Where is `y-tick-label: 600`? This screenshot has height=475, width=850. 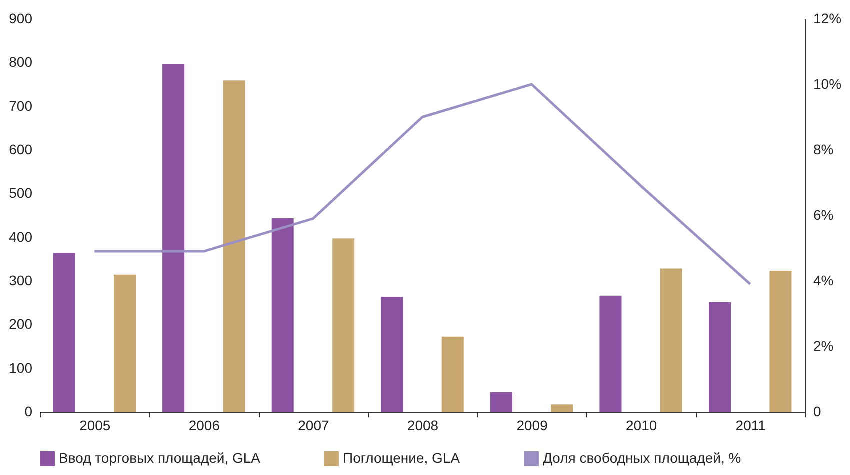
y-tick-label: 600 is located at coordinates (21, 150).